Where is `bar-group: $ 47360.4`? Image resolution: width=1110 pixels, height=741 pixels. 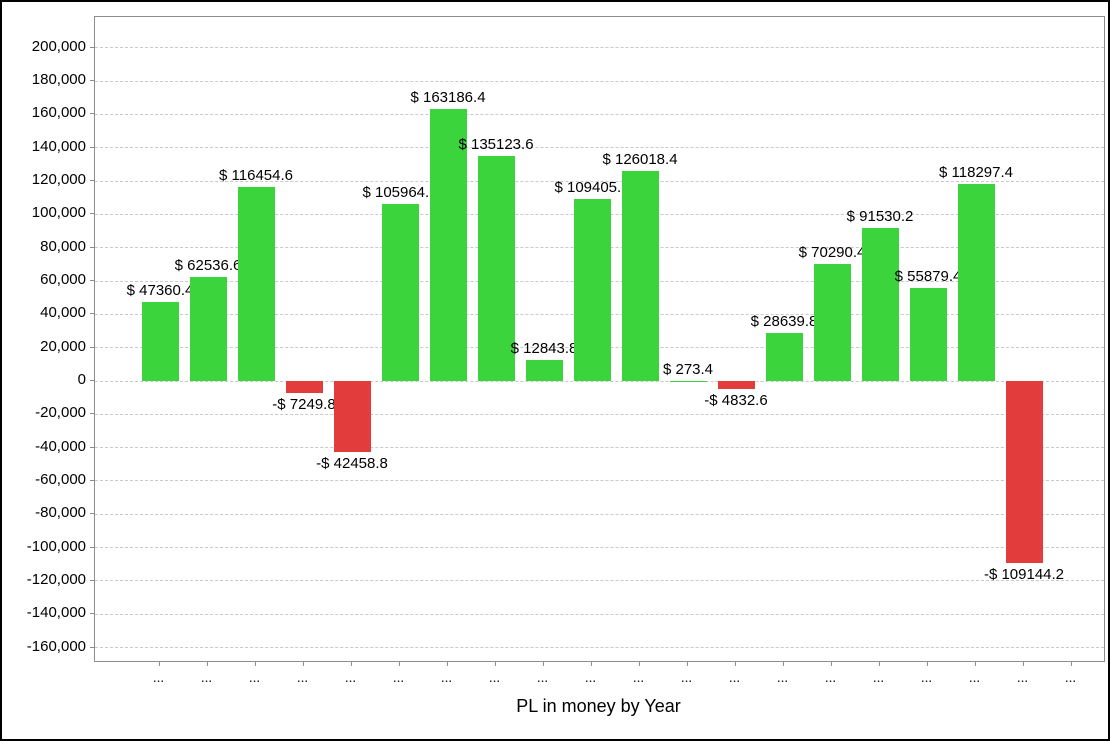 bar-group: $ 47360.4 is located at coordinates (160, 339).